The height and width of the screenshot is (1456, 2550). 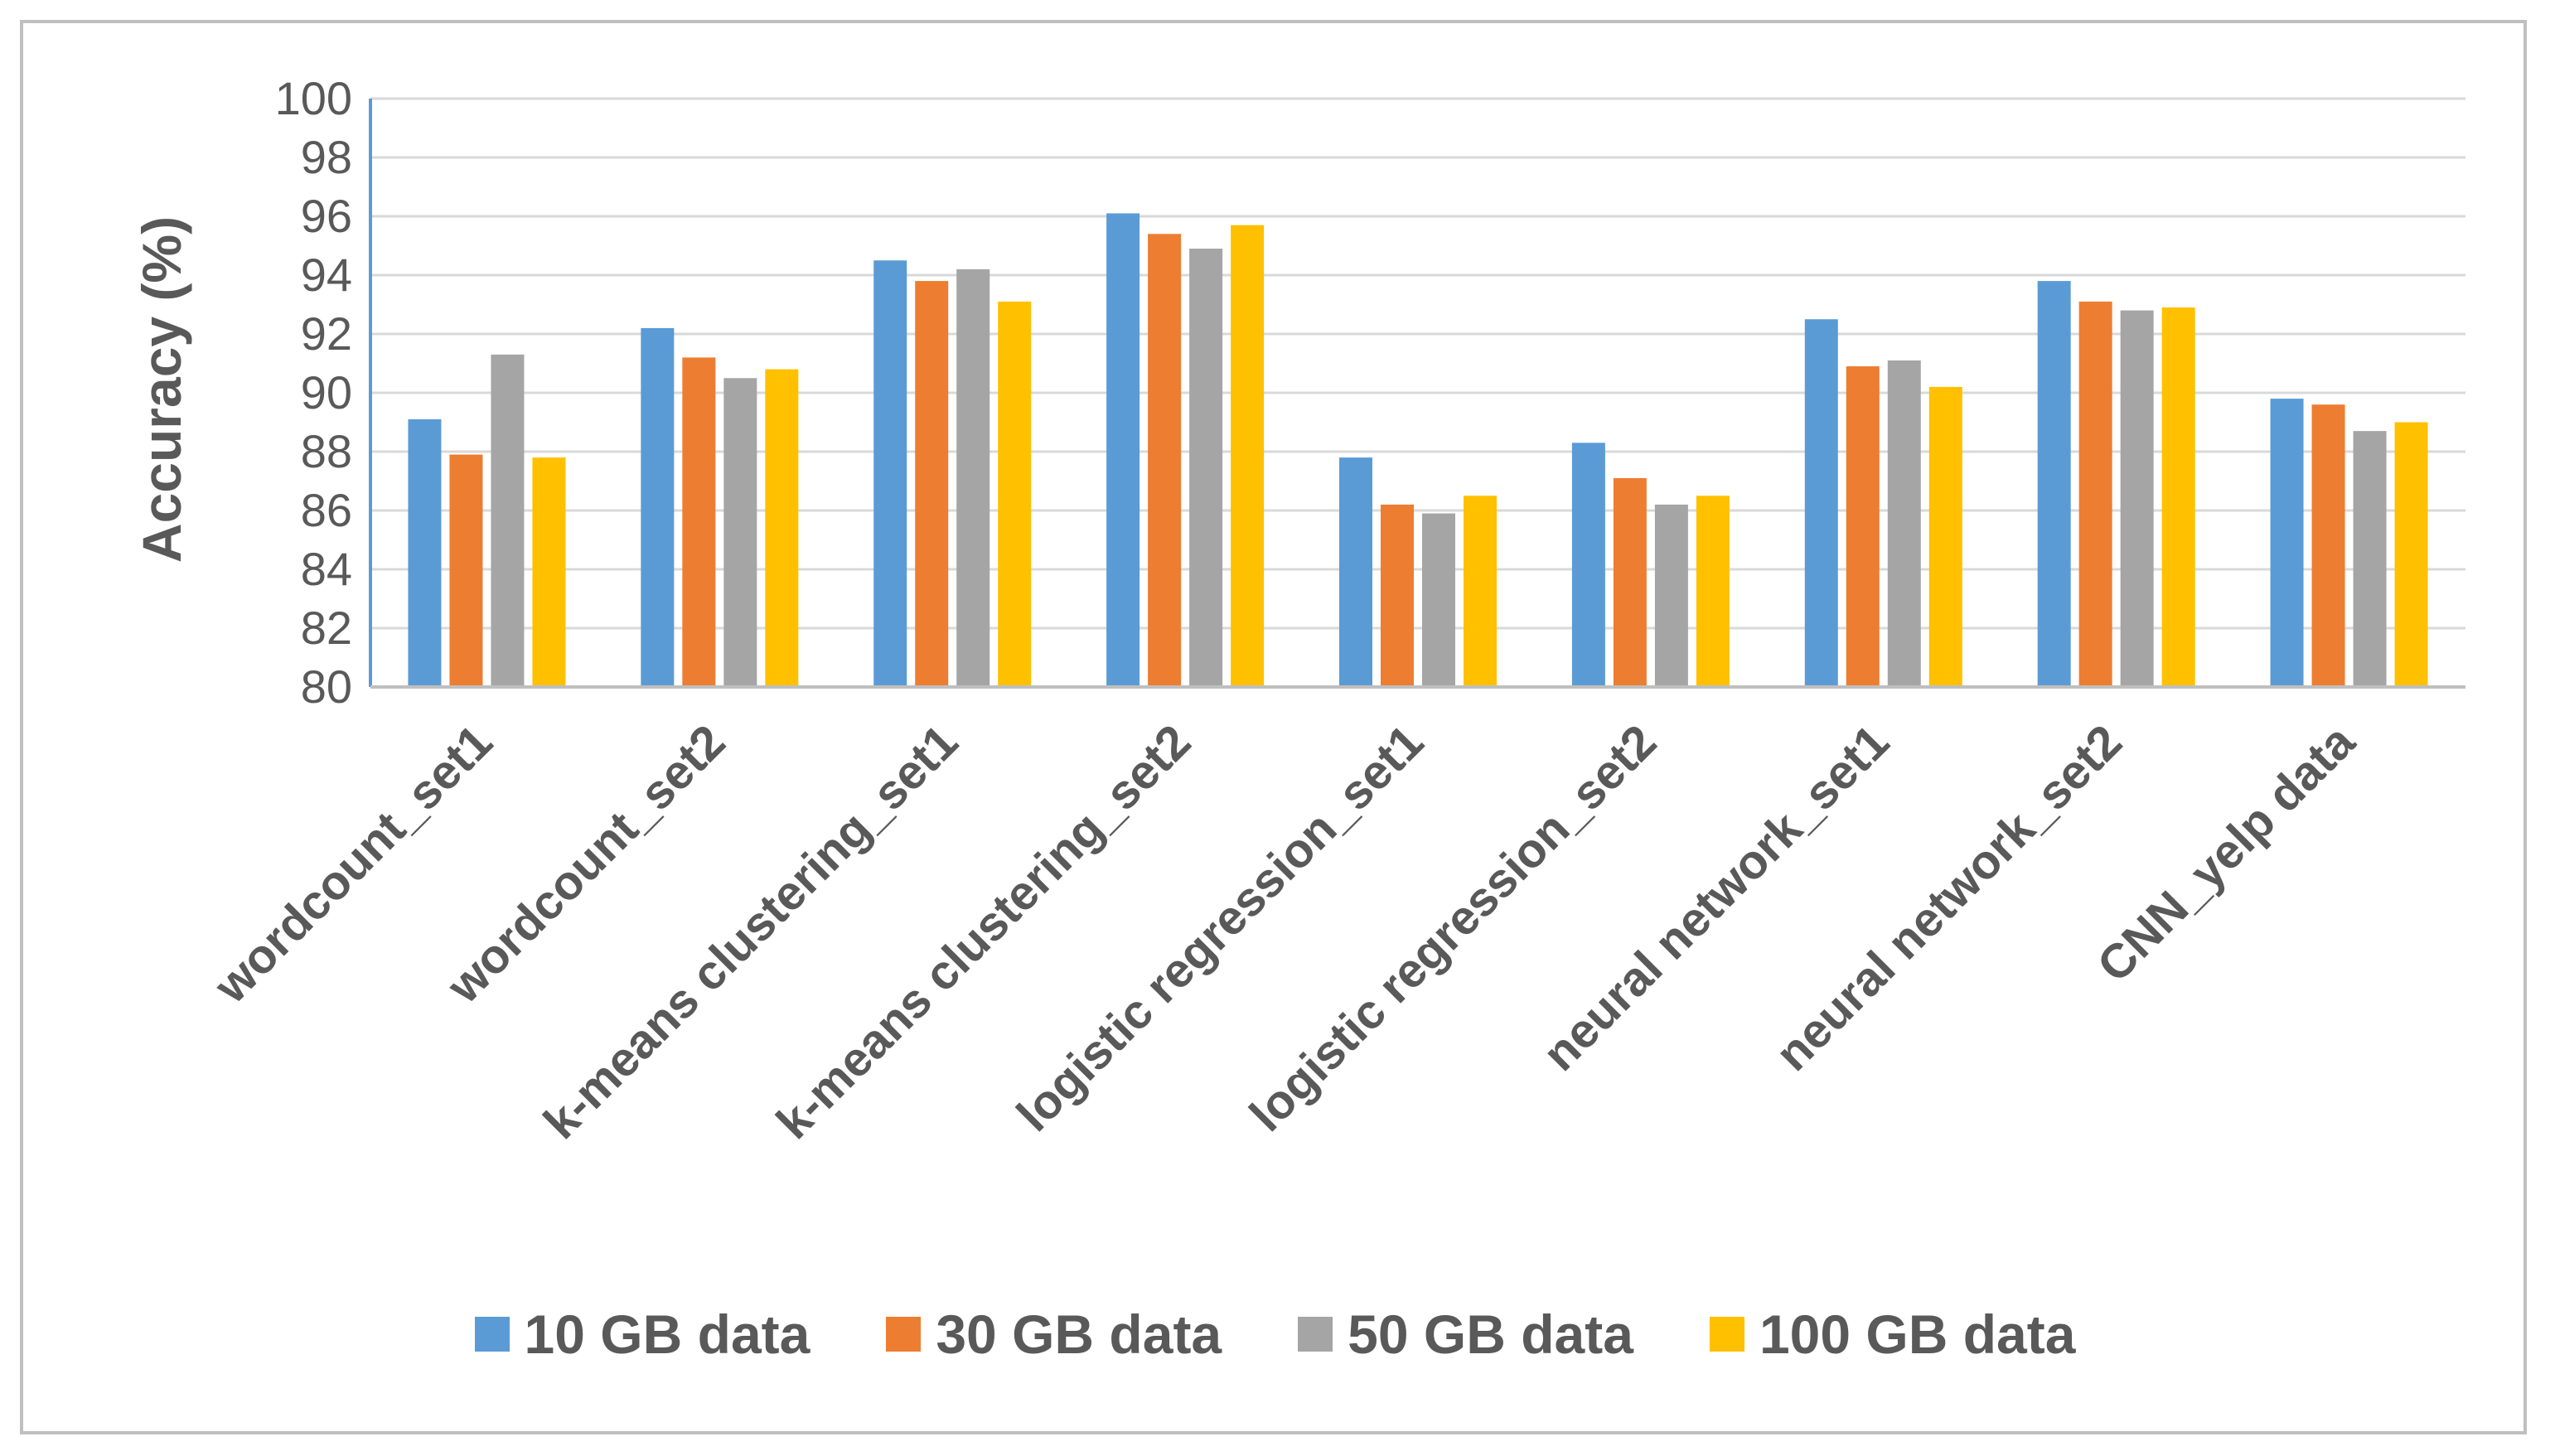 I want to click on x-category-label: logistic regression_set1, so click(x=1221, y=928).